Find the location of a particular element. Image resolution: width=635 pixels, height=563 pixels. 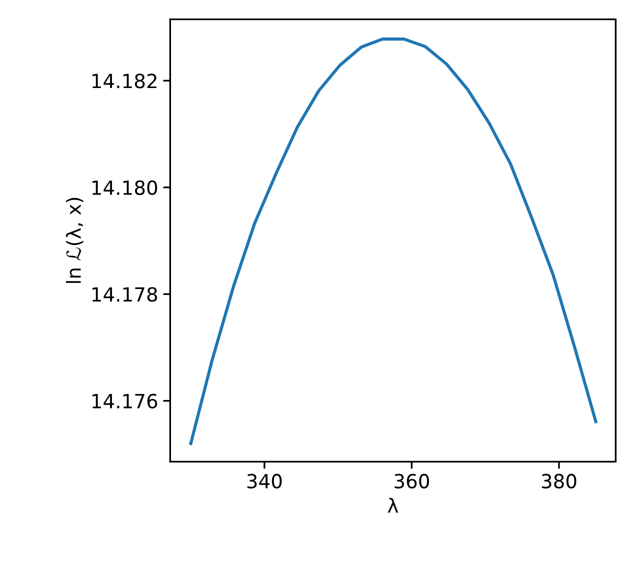

y-tick-label: 14.180 is located at coordinates (125, 188).